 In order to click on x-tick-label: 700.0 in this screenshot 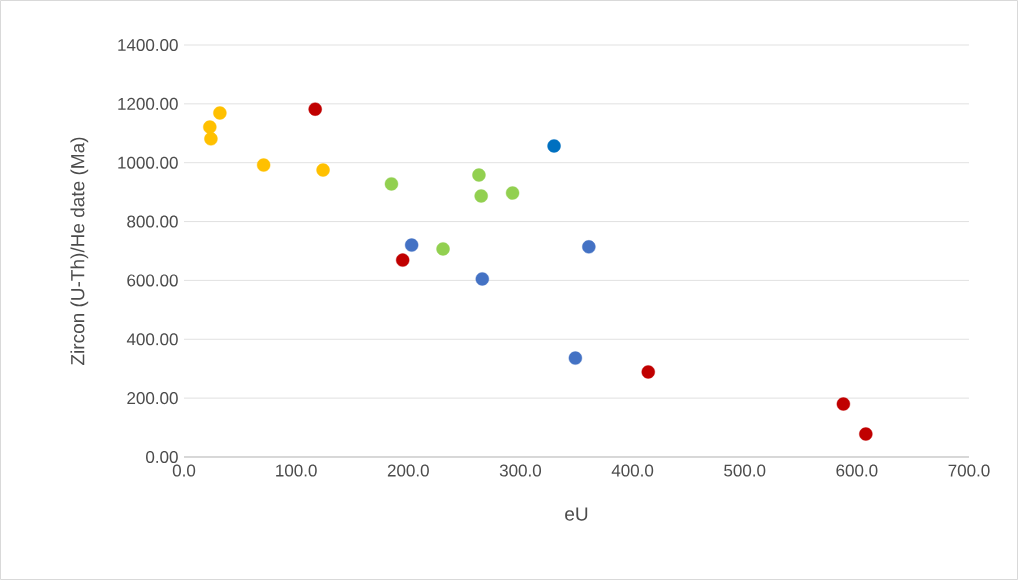, I will do `click(969, 470)`.